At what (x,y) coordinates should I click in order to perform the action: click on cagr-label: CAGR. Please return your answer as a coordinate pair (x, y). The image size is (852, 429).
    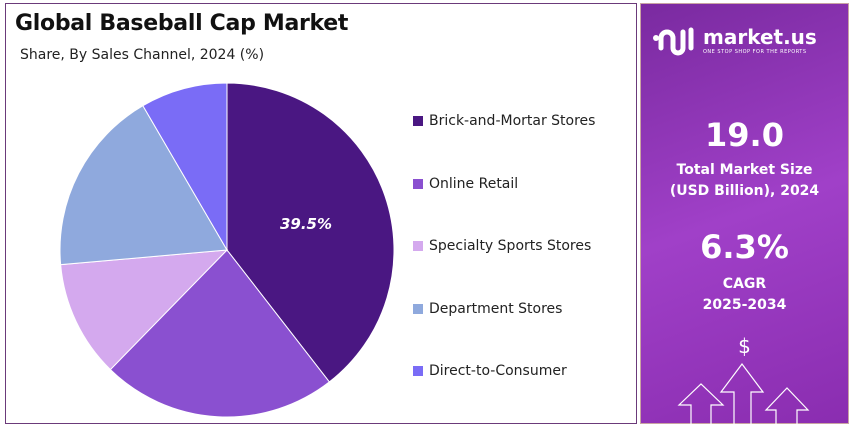
    Looking at the image, I should click on (744, 284).